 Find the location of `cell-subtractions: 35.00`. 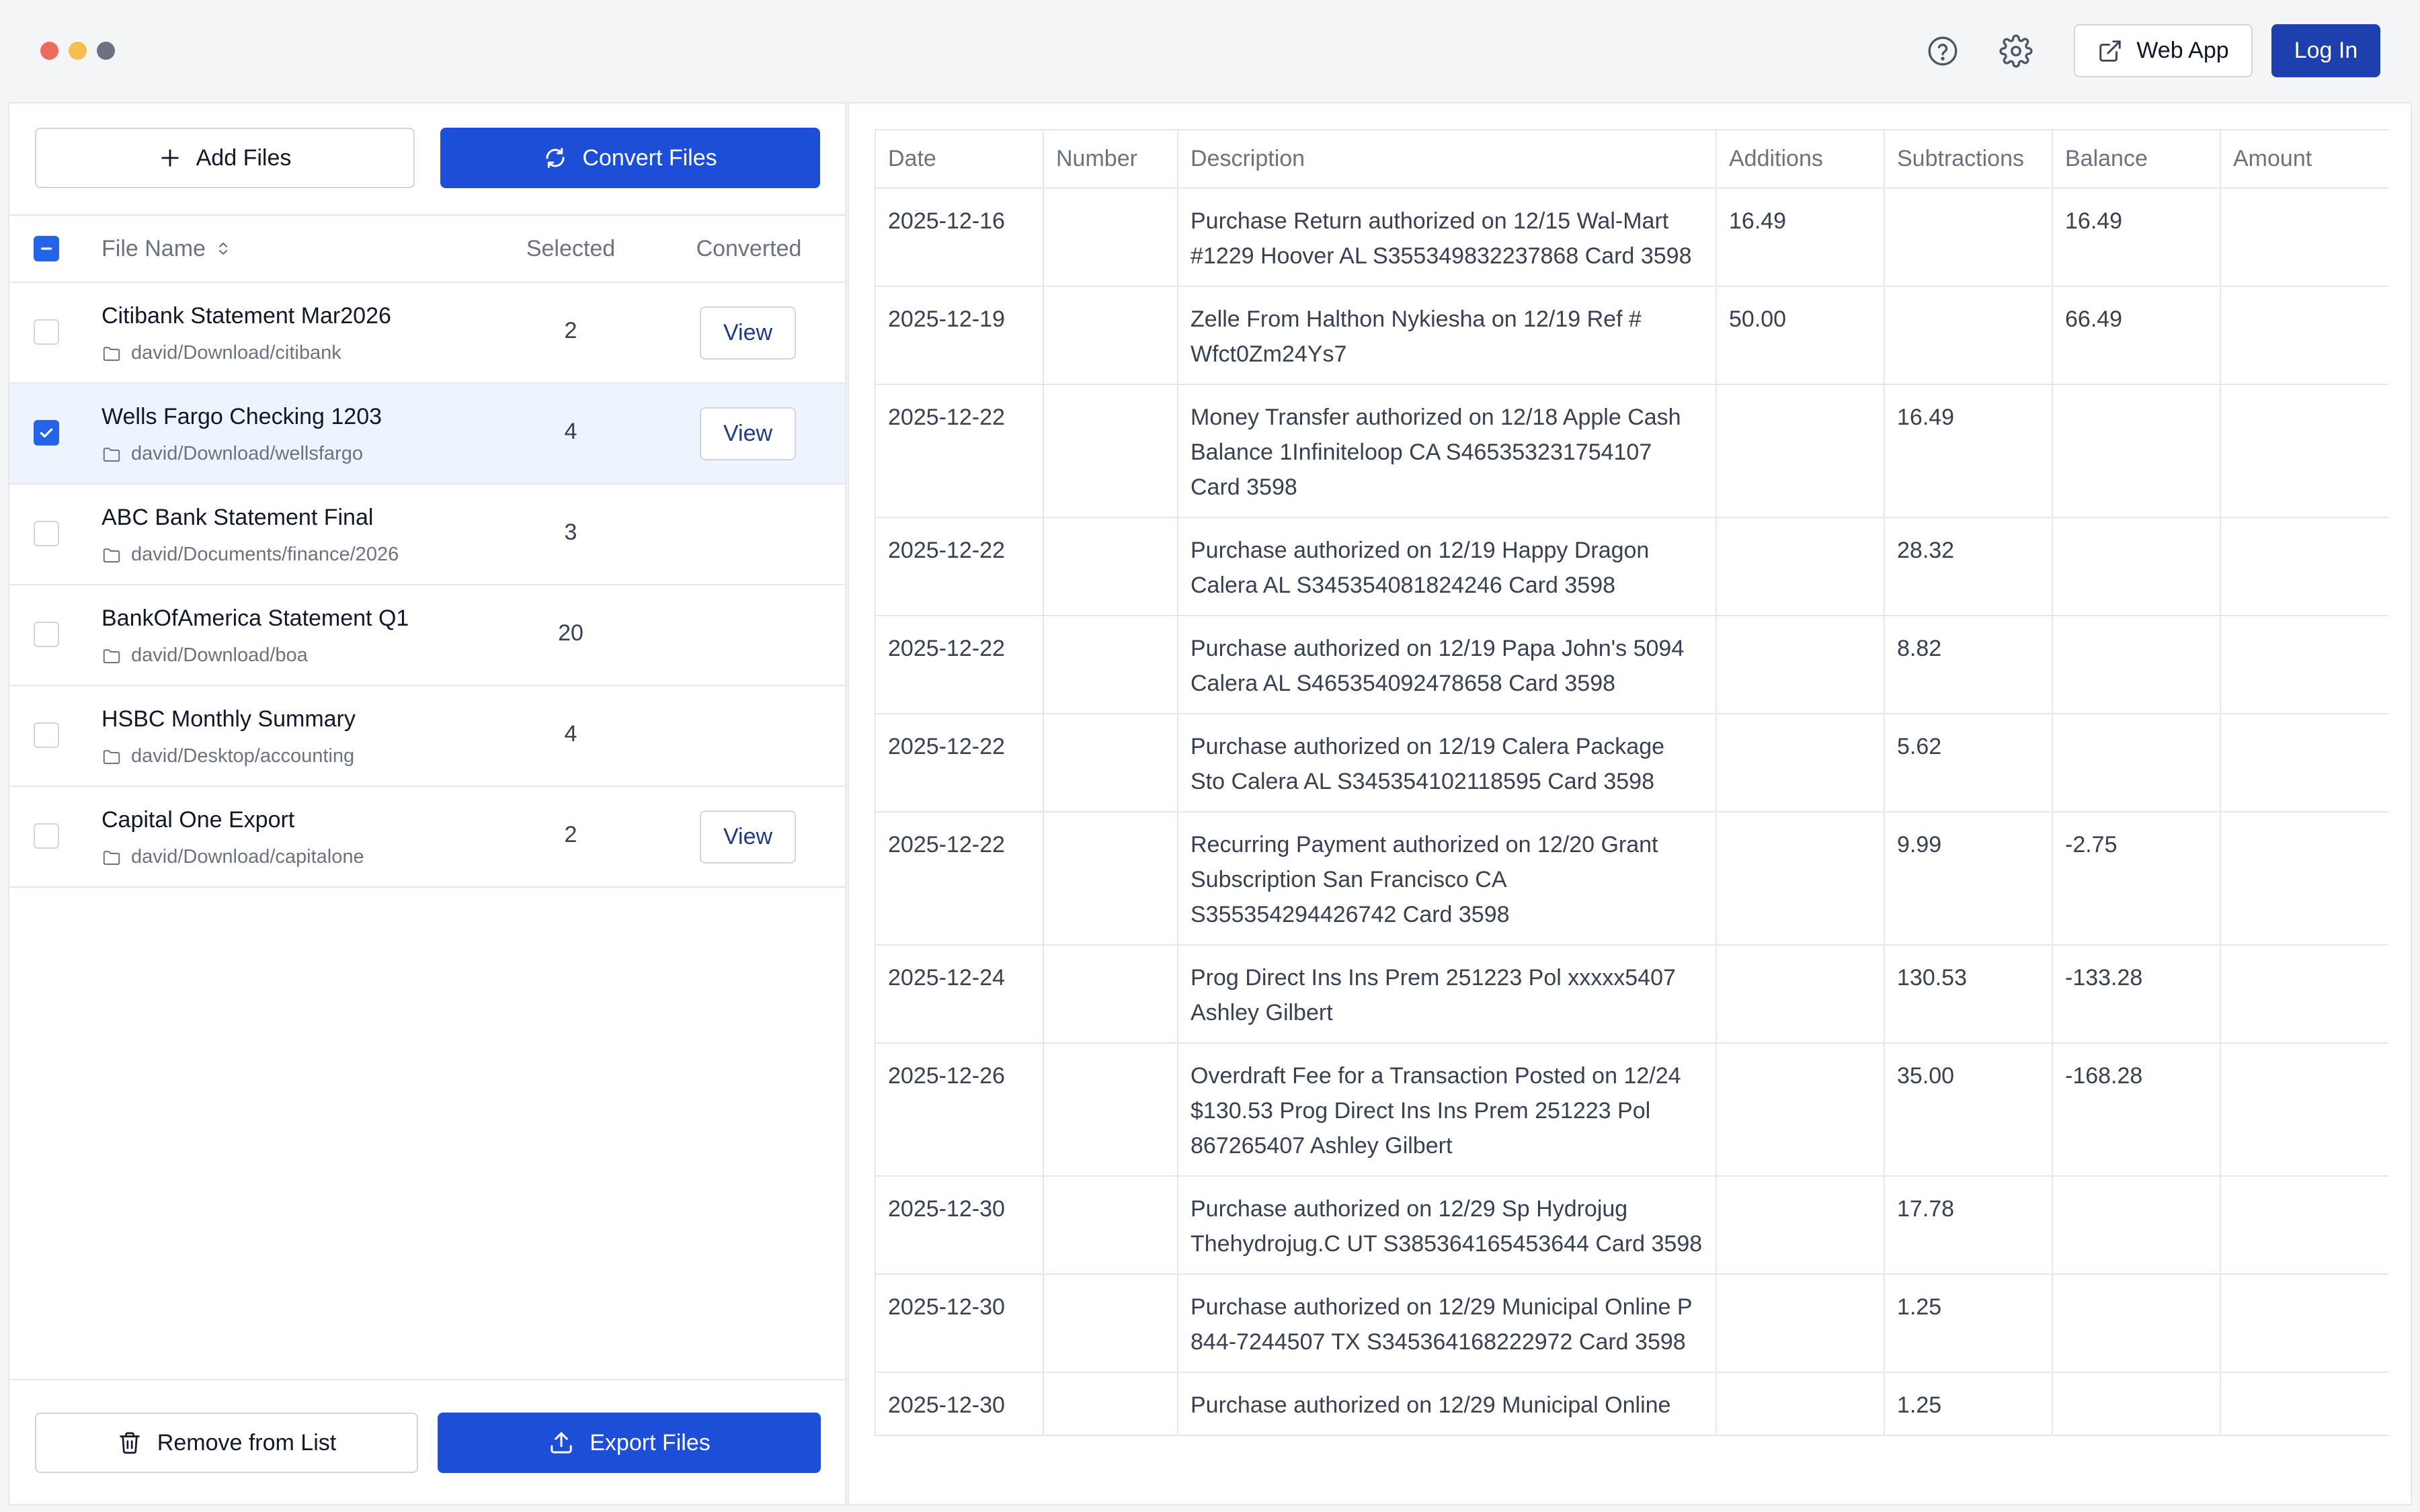

cell-subtractions: 35.00 is located at coordinates (1968, 1110).